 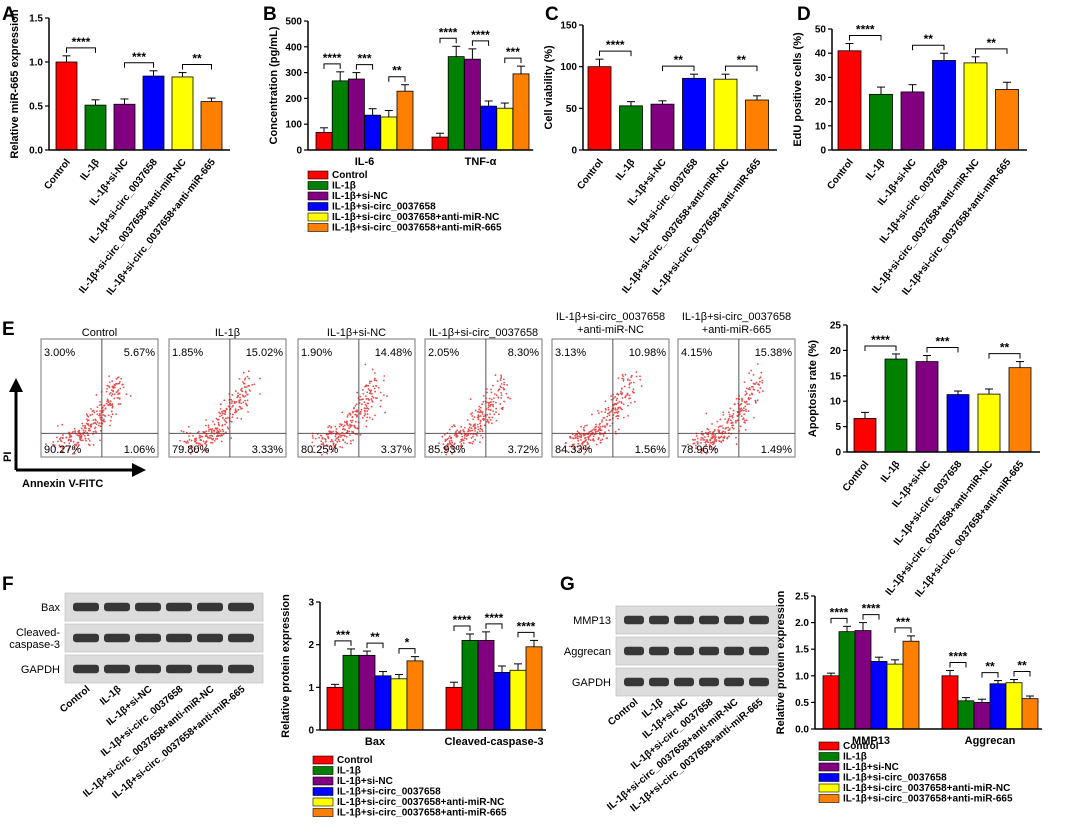 I want to click on annexin-axis-arrow-head, so click(x=139, y=470).